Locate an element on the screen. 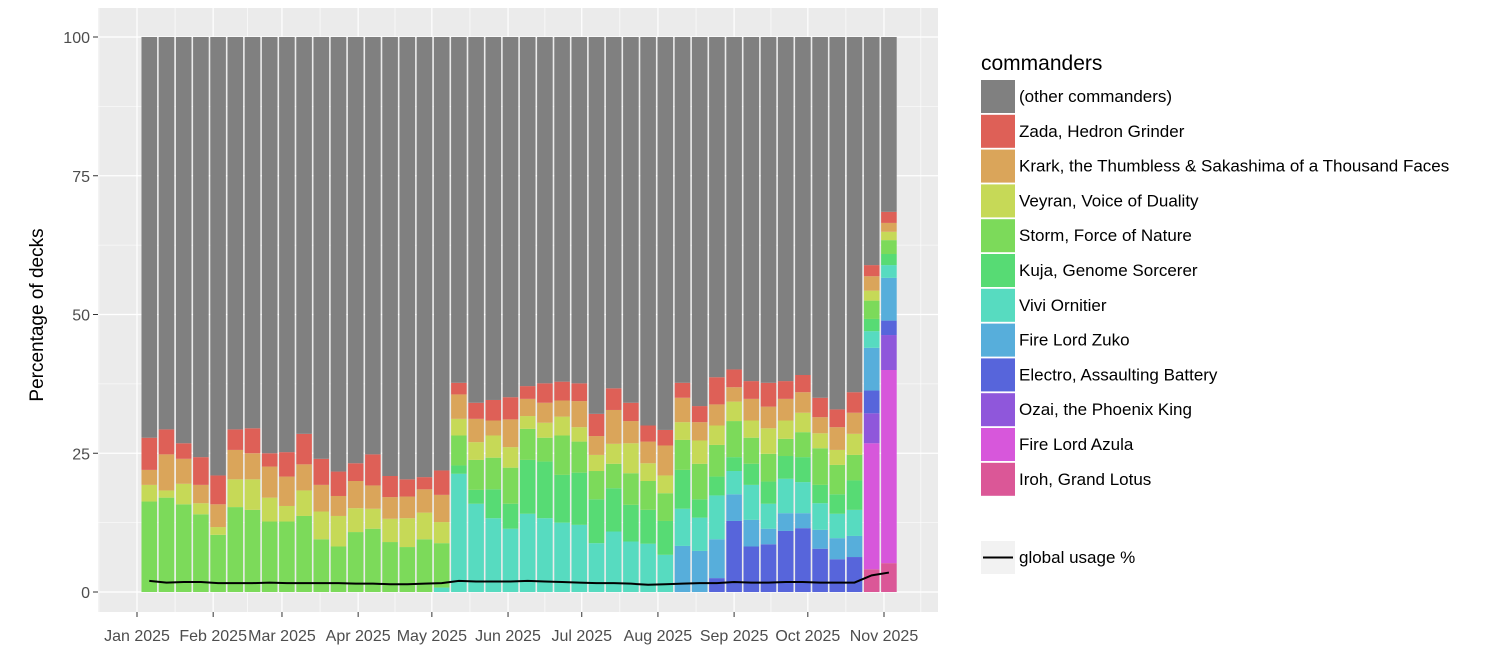 This screenshot has width=1487, height=655. x-tick-label: Feb 2025 is located at coordinates (213, 636).